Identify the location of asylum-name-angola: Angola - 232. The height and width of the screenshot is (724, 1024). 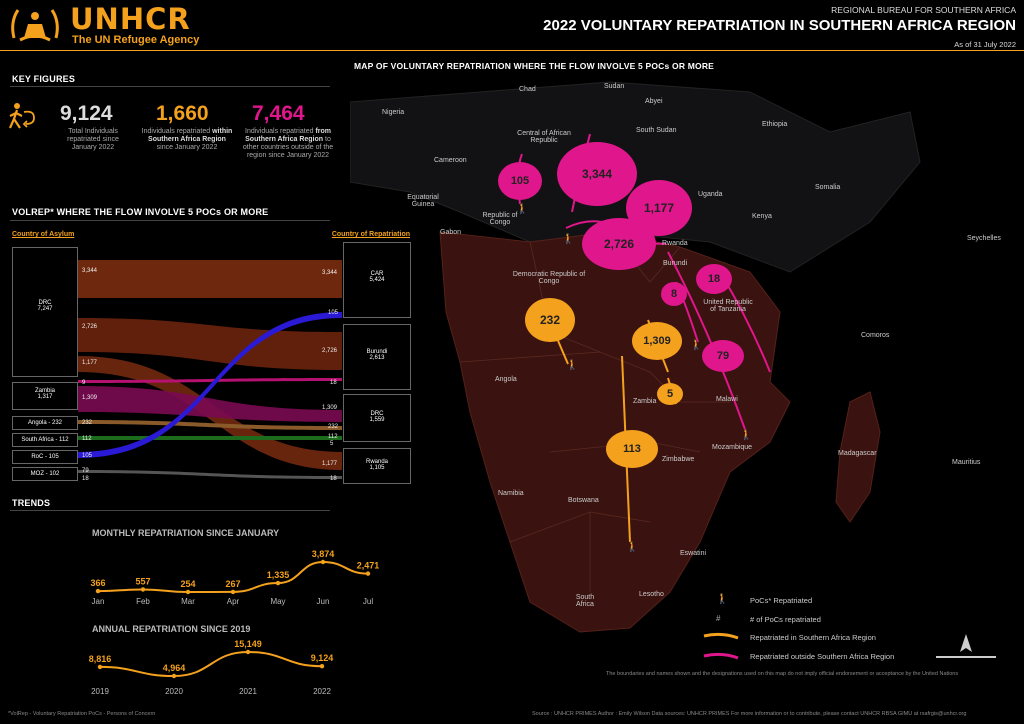
(45, 423).